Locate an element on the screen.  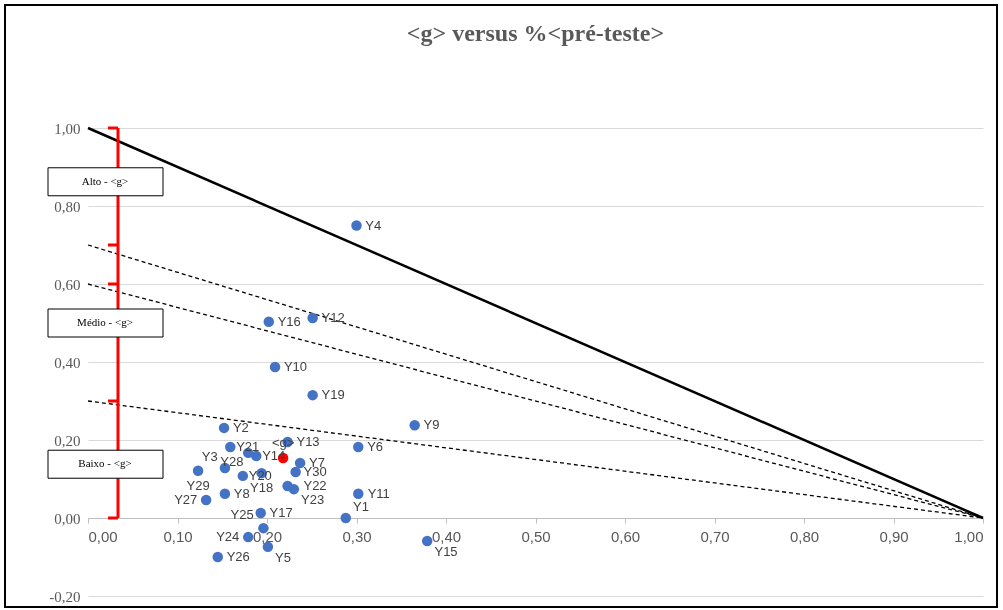
y-tick-label: -0,20 is located at coordinates (65, 596).